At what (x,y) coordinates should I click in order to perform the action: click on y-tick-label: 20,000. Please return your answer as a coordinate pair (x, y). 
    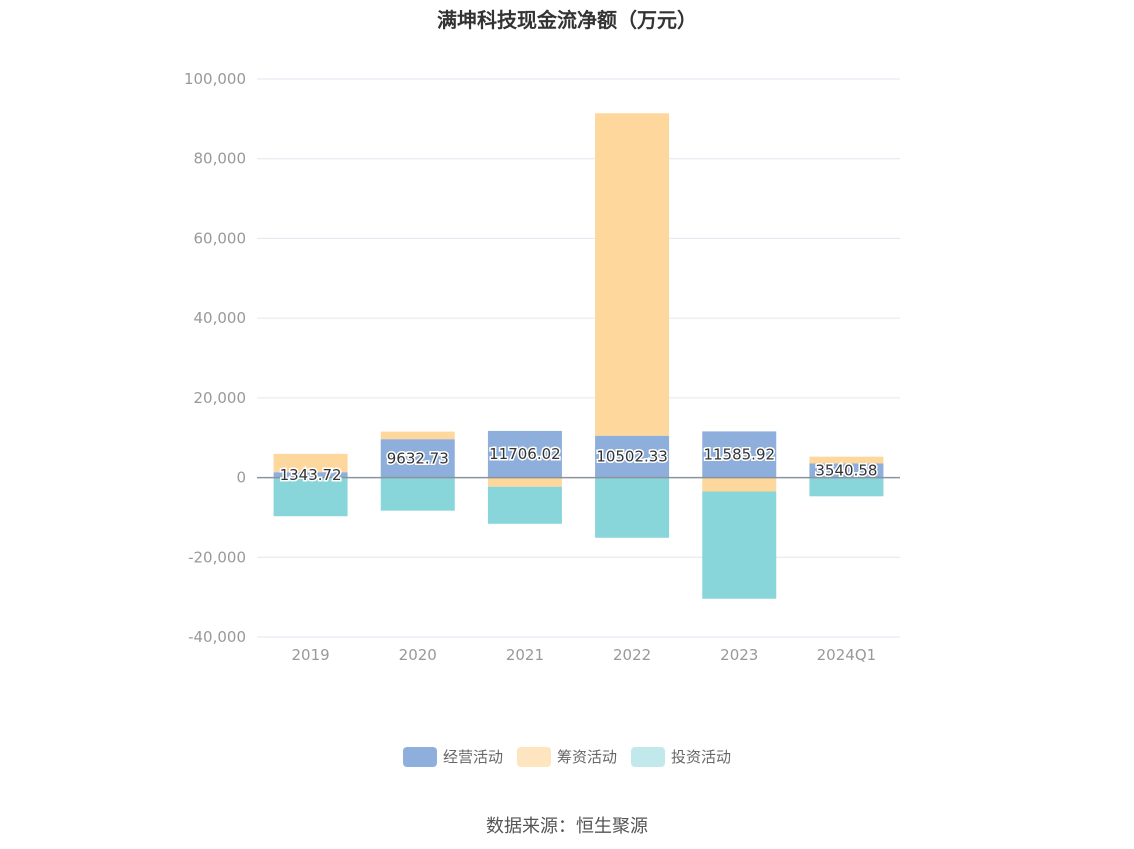
    Looking at the image, I should click on (220, 398).